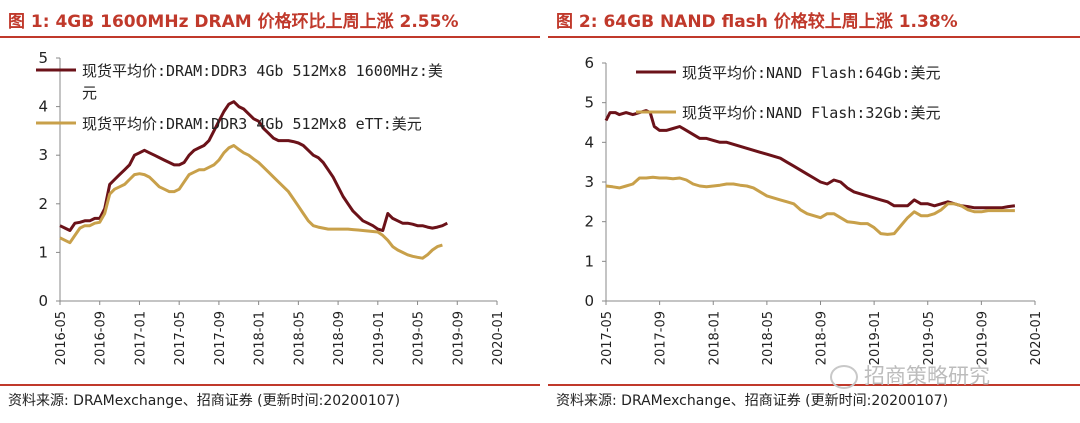 The image size is (1080, 423). Describe the element at coordinates (233, 22) in the screenshot. I see `chart-title: 图 1: 4GB 1600MHz DRAM 价格环比上周上涨 2.55%` at that location.